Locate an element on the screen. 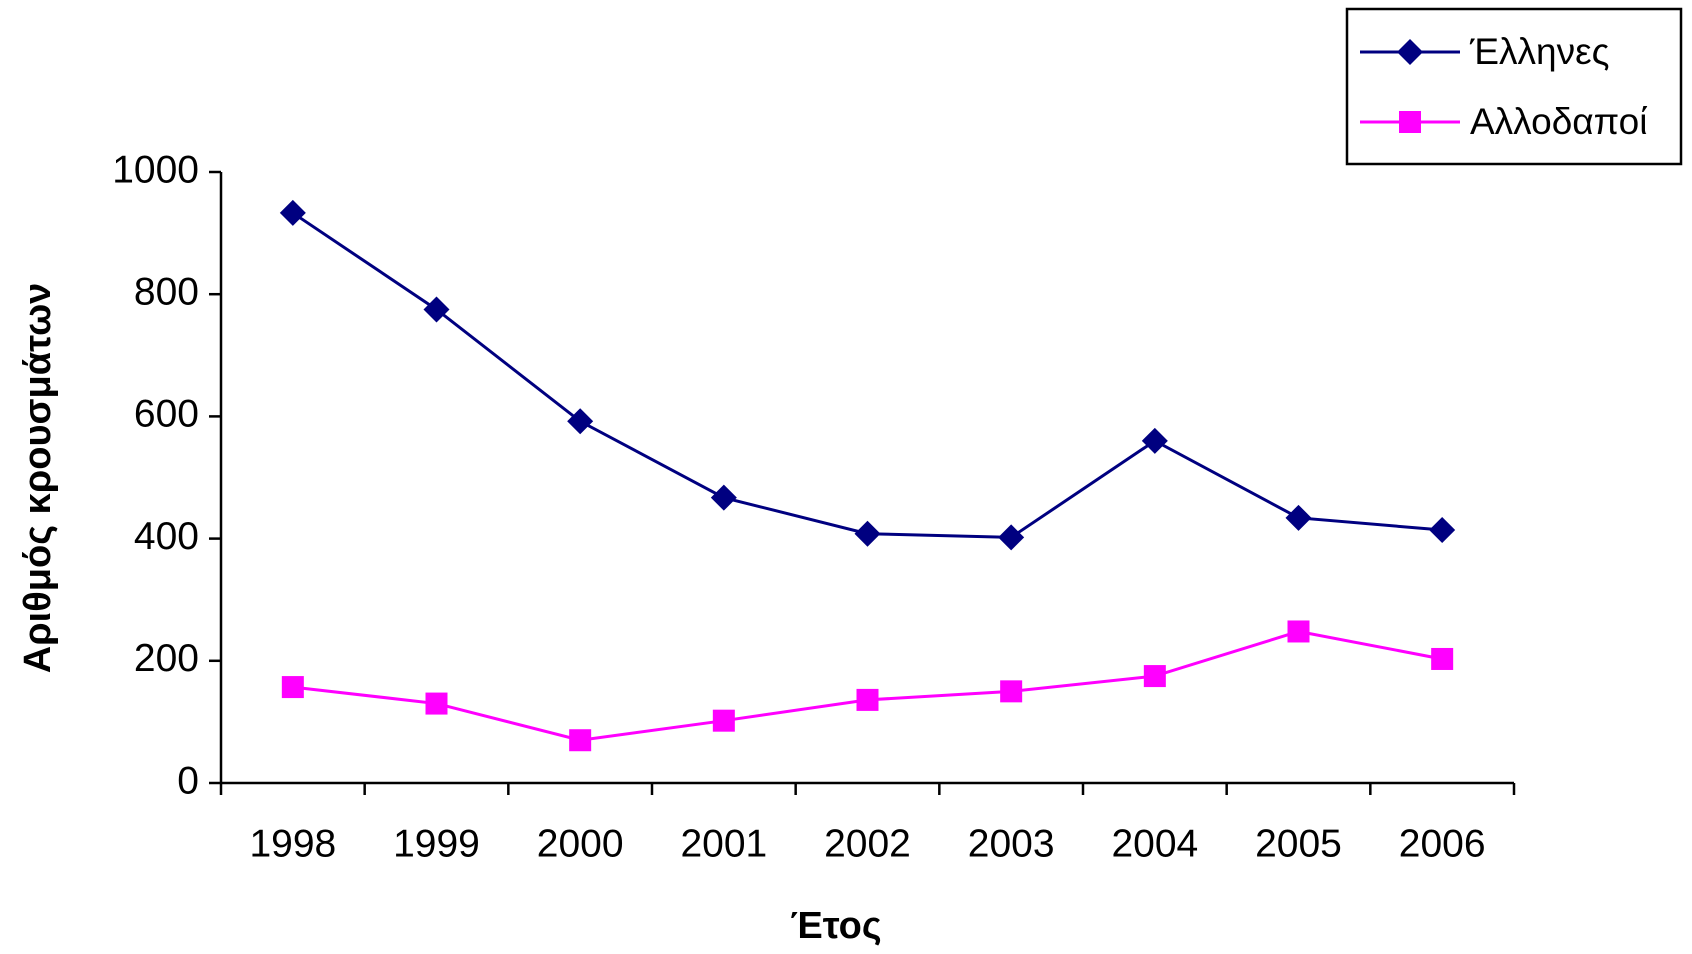 The height and width of the screenshot is (954, 1692). legend-box is located at coordinates (1514, 86).